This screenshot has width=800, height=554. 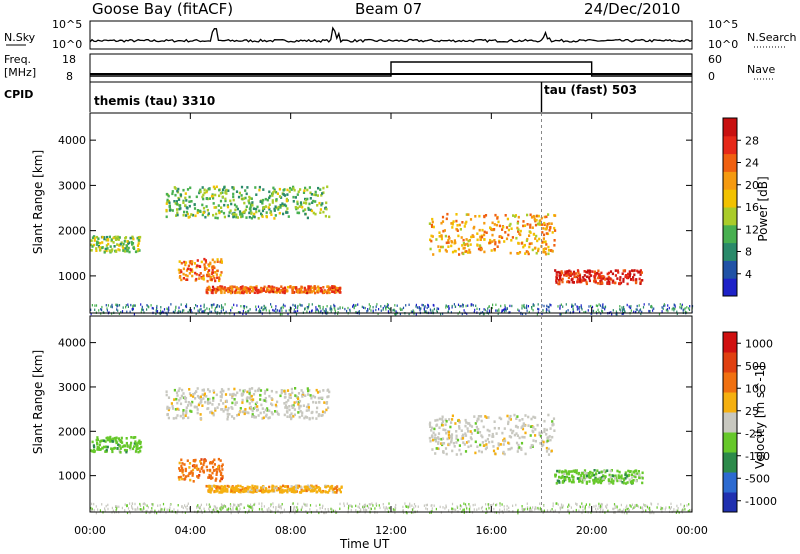 I want to click on power-colorbar-tick-label: 20, so click(x=752, y=185).